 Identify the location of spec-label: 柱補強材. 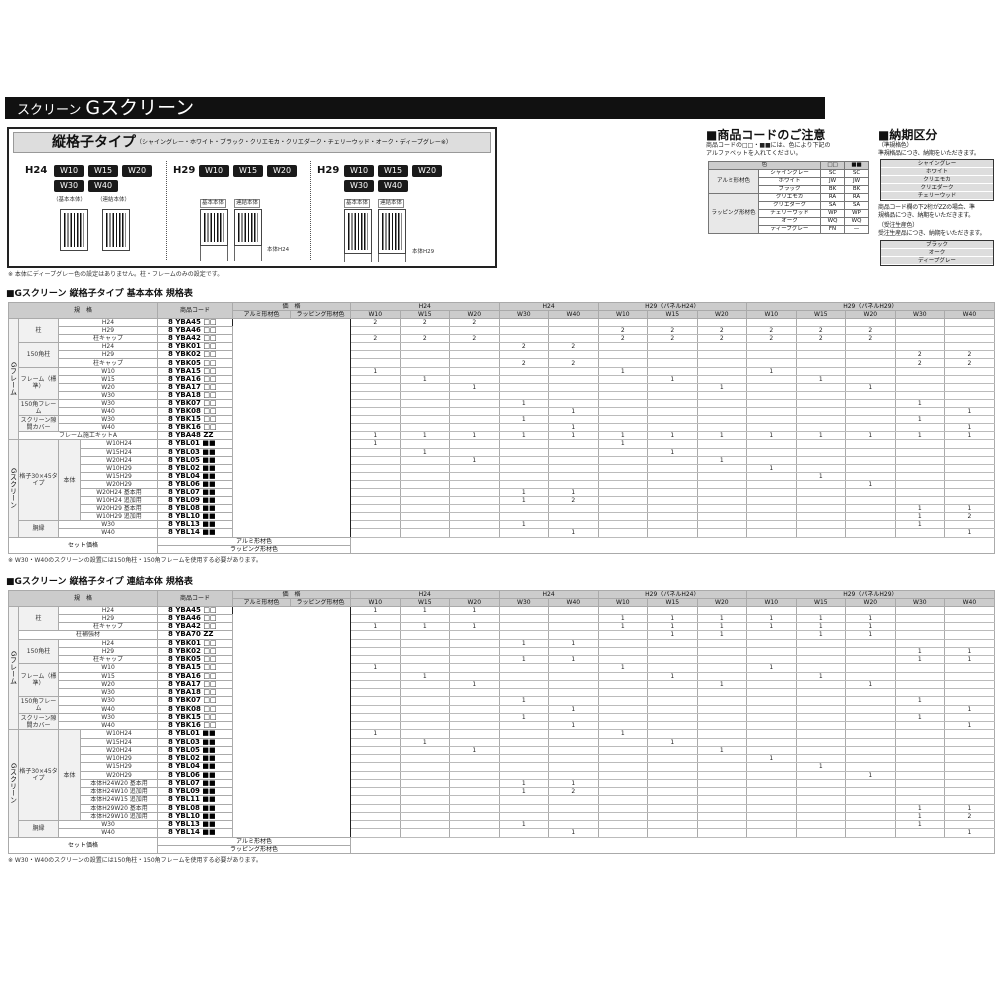
(88, 635).